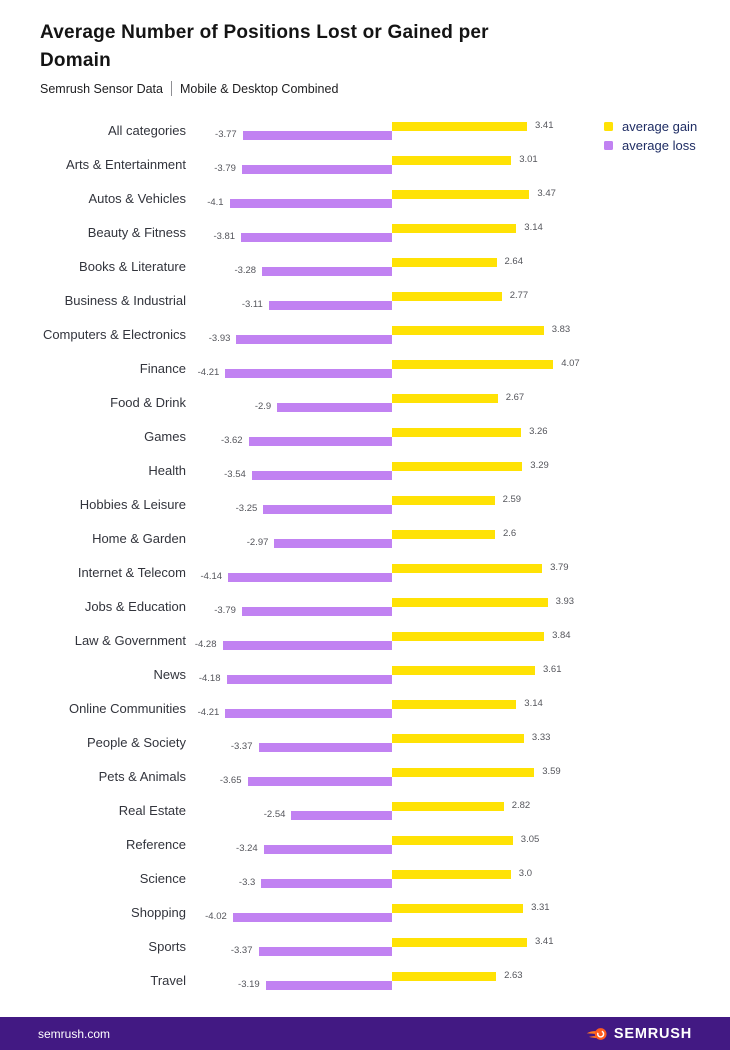 The width and height of the screenshot is (730, 1050). I want to click on loss-value-label: -3.54, so click(235, 474).